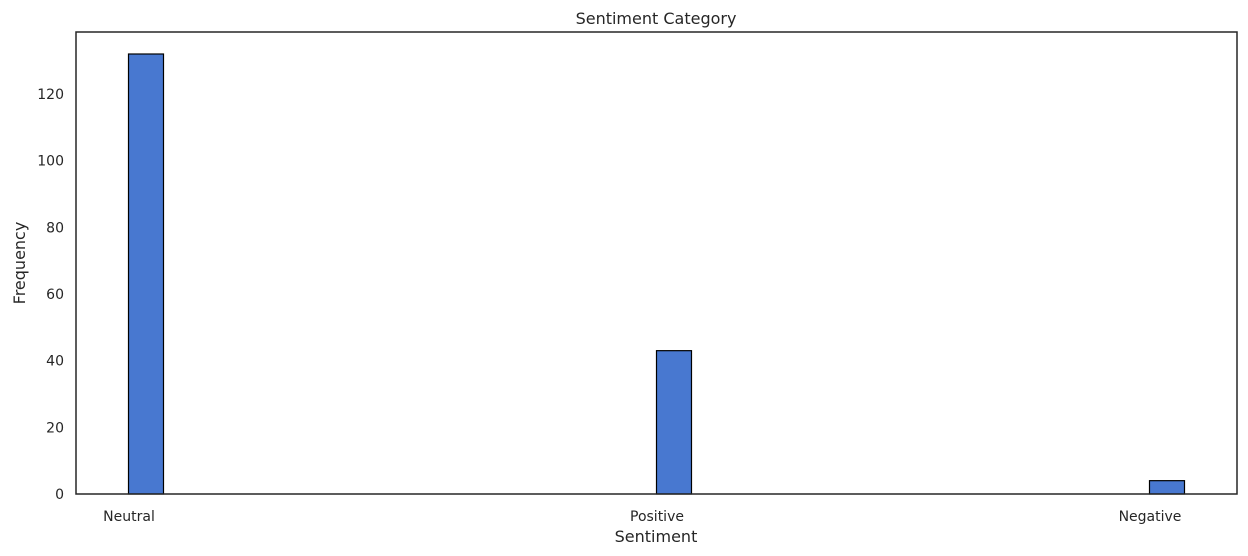 The height and width of the screenshot is (556, 1248). Describe the element at coordinates (674, 422) in the screenshot. I see `bar-positive` at that location.